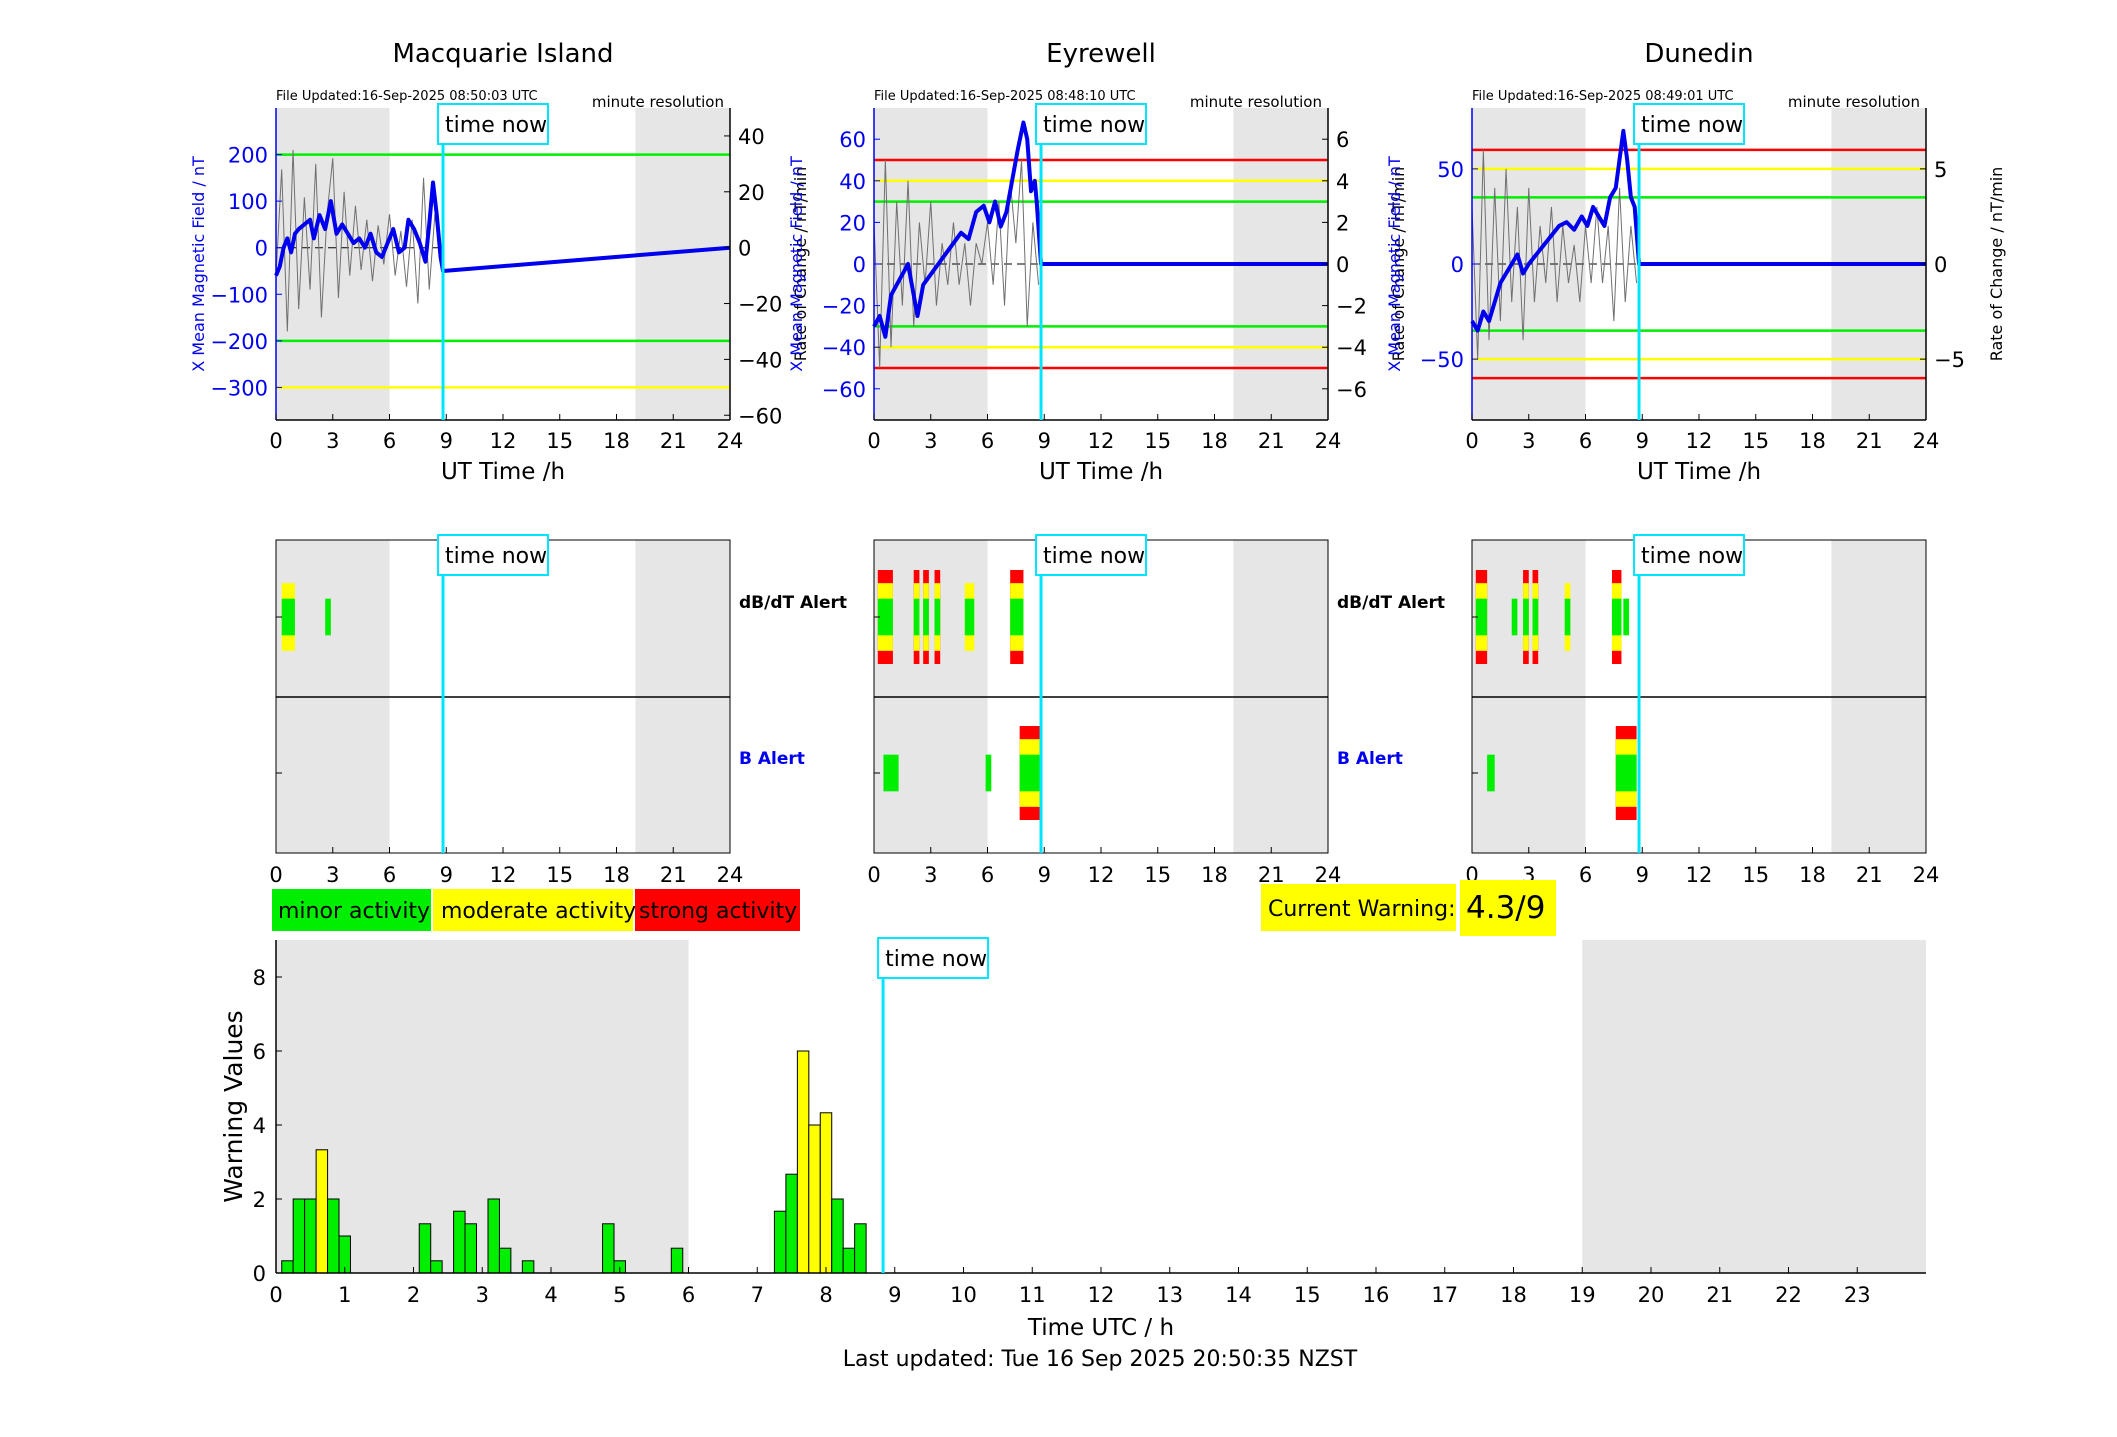  I want to click on x-tick-label: 22, so click(1788, 1295).